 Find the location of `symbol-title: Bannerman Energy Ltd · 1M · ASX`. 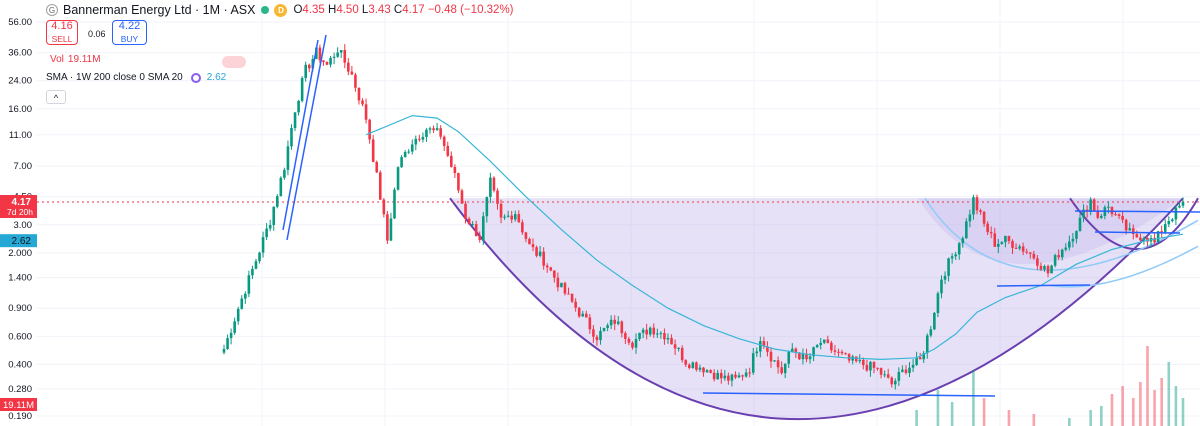

symbol-title: Bannerman Energy Ltd · 1M · ASX is located at coordinates (159, 10).